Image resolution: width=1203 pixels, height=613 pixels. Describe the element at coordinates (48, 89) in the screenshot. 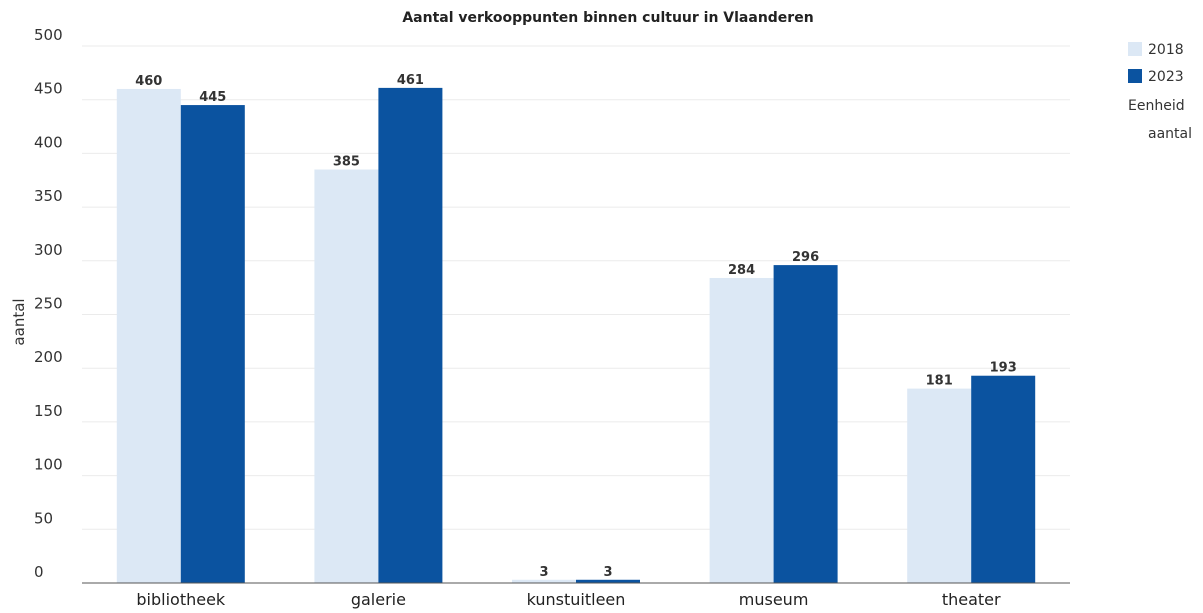

I see `y-tick-label-450: 450` at that location.